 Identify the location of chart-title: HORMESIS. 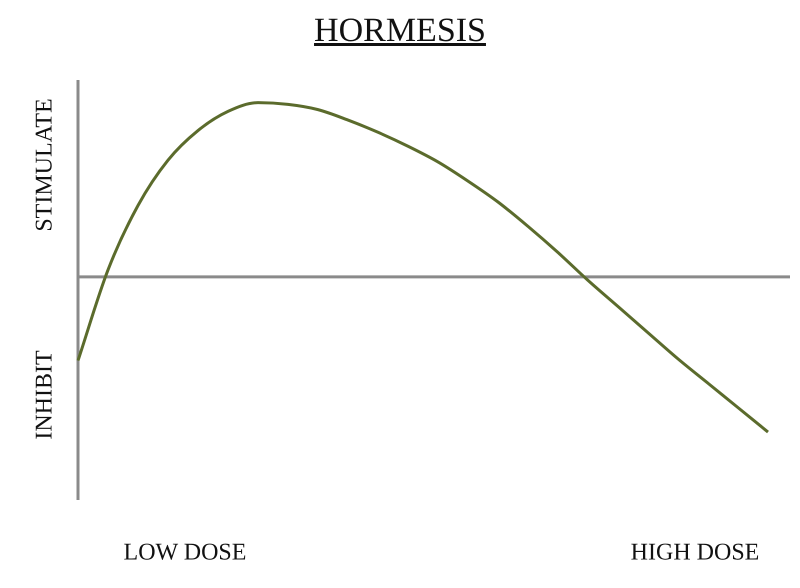
(400, 31).